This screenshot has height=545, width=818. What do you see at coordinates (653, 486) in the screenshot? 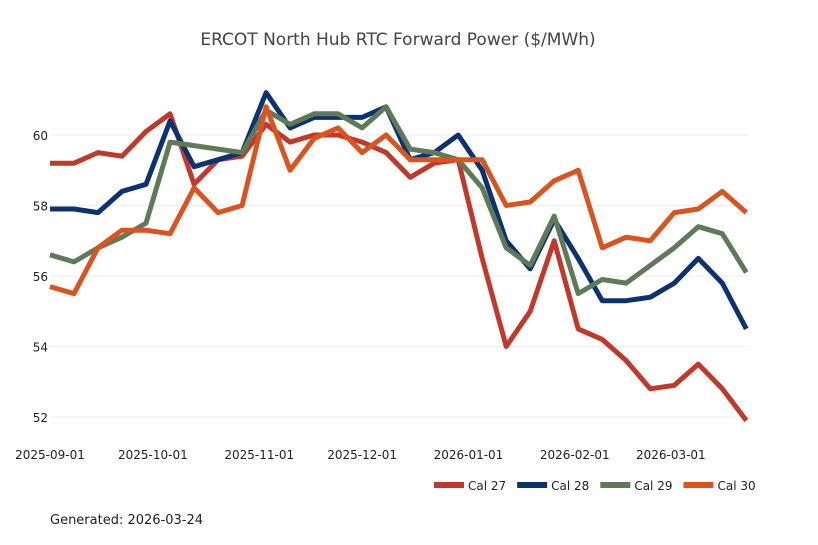
I see `legend-label: Cal 29` at bounding box center [653, 486].